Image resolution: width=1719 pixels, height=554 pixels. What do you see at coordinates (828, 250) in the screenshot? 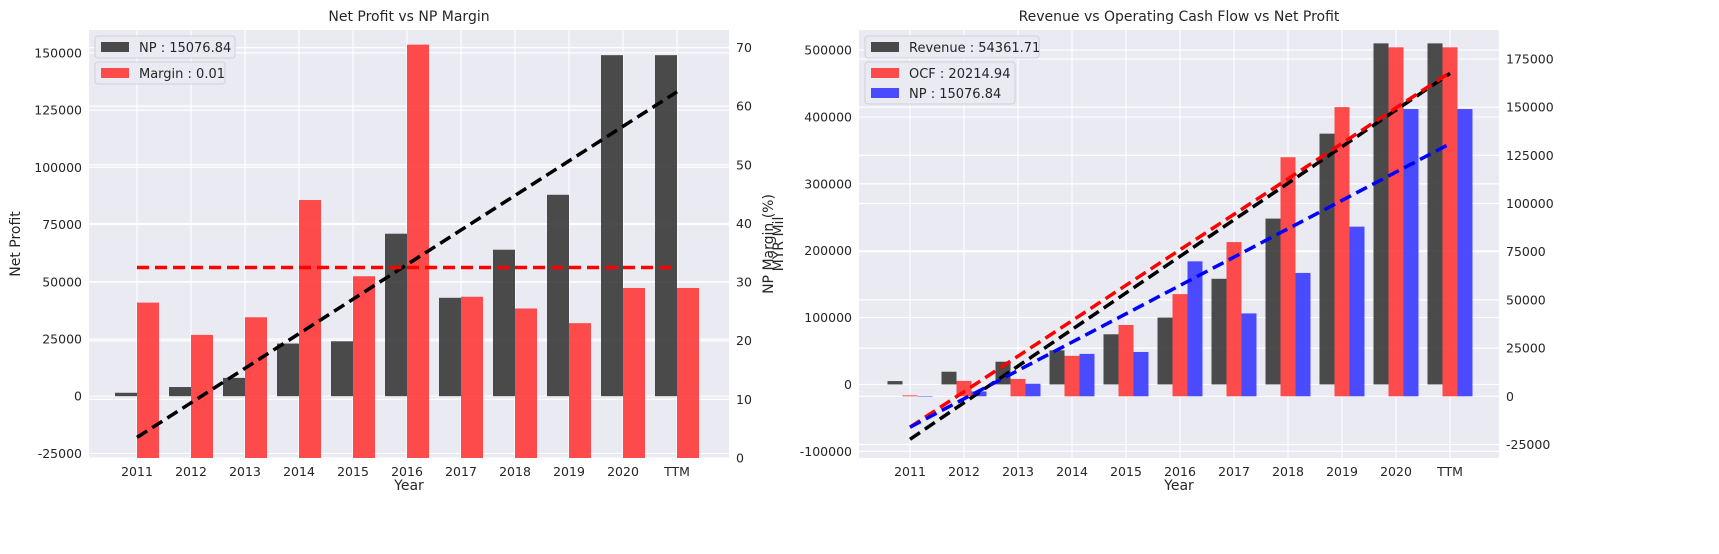
I see `y-tick-label: 200000` at bounding box center [828, 250].